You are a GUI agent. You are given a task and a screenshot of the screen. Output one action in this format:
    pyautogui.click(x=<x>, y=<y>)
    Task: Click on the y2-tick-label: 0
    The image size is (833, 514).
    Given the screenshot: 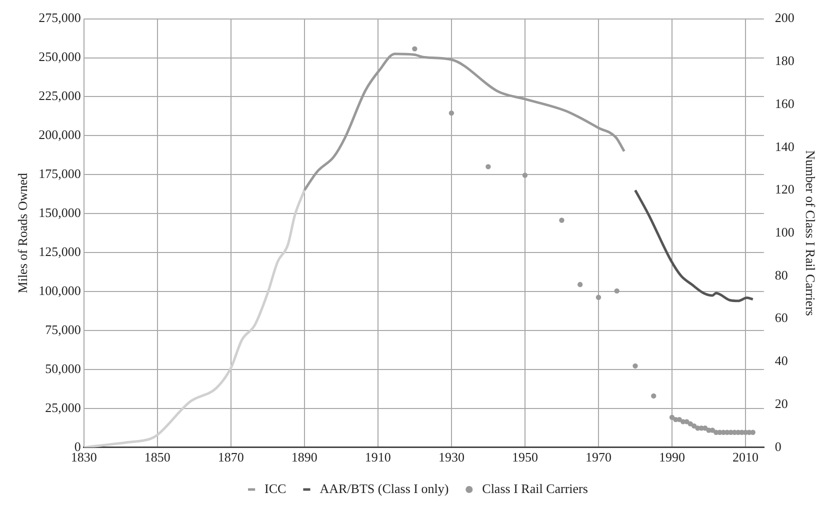 What is the action you would take?
    pyautogui.click(x=778, y=446)
    